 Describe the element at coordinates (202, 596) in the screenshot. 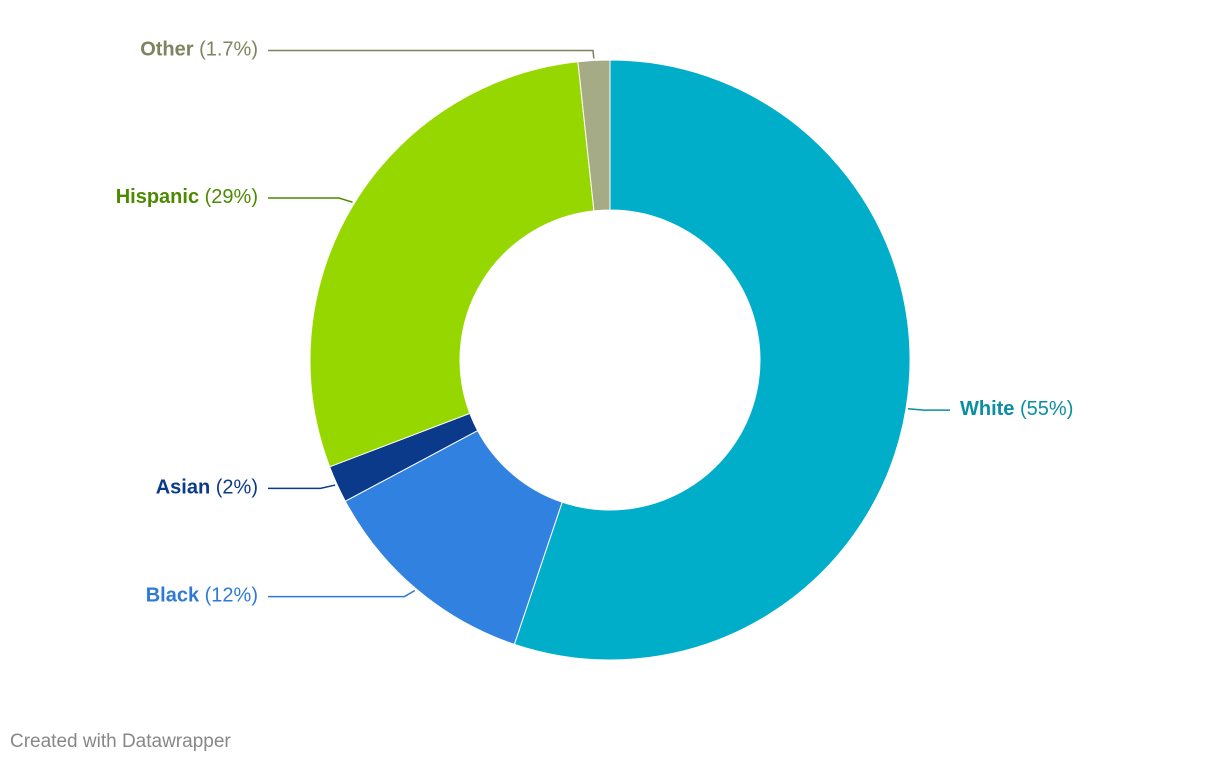

I see `slice-label: Black (12%)` at that location.